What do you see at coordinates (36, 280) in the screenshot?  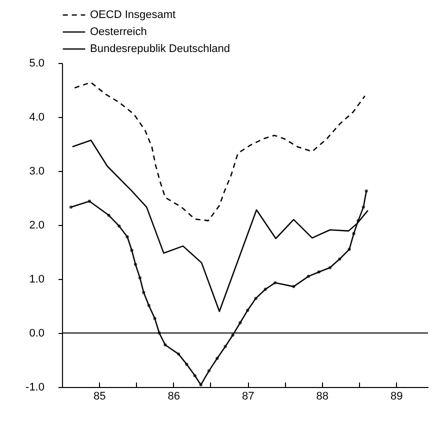 I see `y-tick-label: 1.0` at bounding box center [36, 280].